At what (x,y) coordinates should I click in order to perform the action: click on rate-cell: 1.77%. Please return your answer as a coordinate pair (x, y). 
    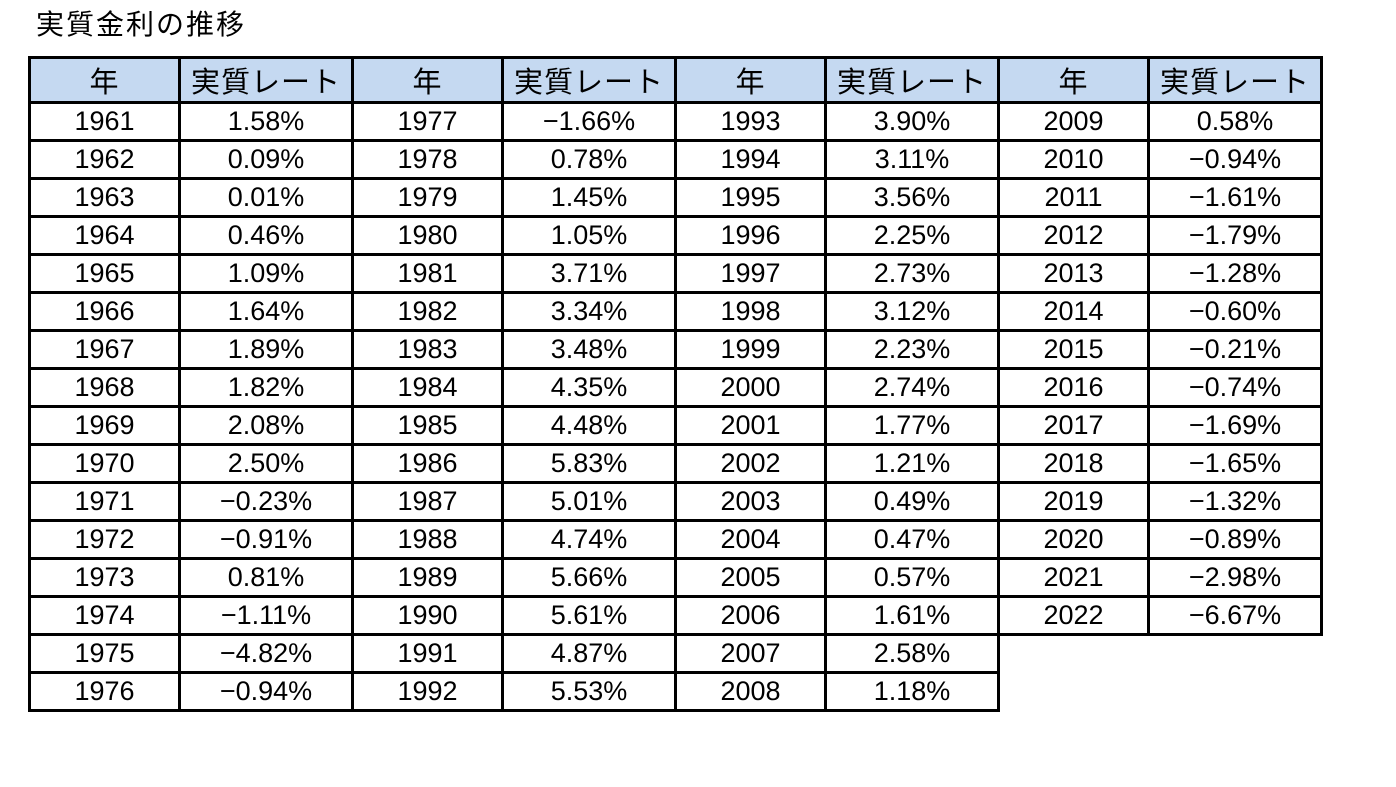
    Looking at the image, I should click on (912, 425).